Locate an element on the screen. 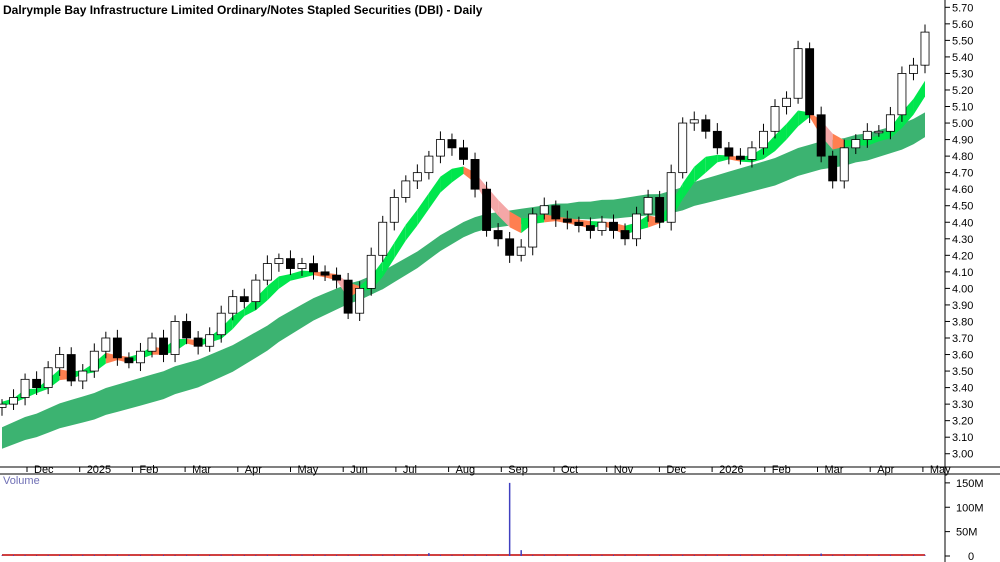  y-tick-label: 5.60 is located at coordinates (962, 25).